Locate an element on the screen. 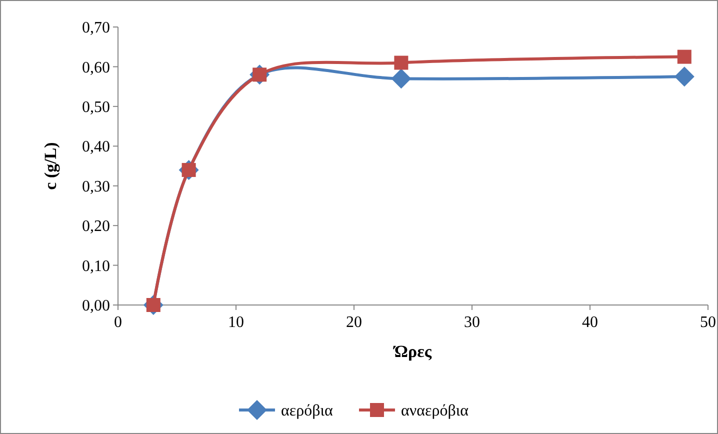 The image size is (718, 434). x-tick-label: 50 is located at coordinates (708, 322).